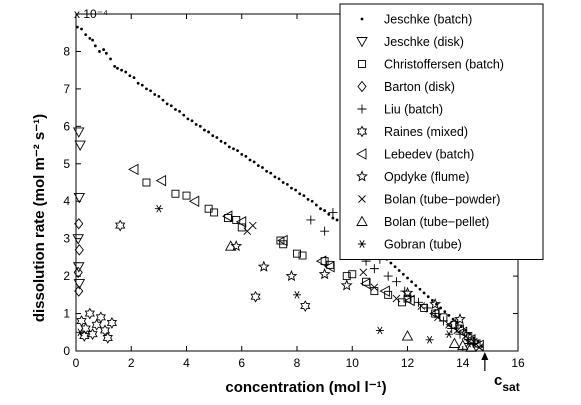 This screenshot has width=581, height=405. Describe the element at coordinates (66, 51) in the screenshot. I see `y-tick-label: 8` at that location.